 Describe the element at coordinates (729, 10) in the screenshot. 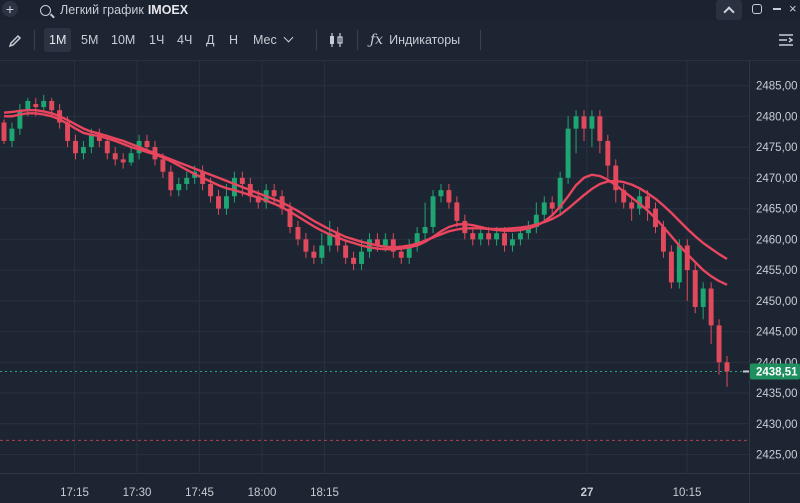

I see `collapse-button` at that location.